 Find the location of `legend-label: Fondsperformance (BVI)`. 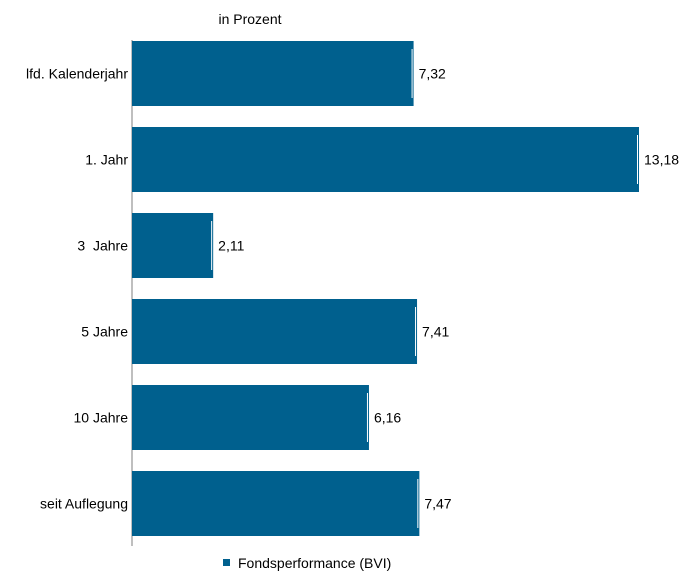

legend-label: Fondsperformance (BVI) is located at coordinates (314, 563).